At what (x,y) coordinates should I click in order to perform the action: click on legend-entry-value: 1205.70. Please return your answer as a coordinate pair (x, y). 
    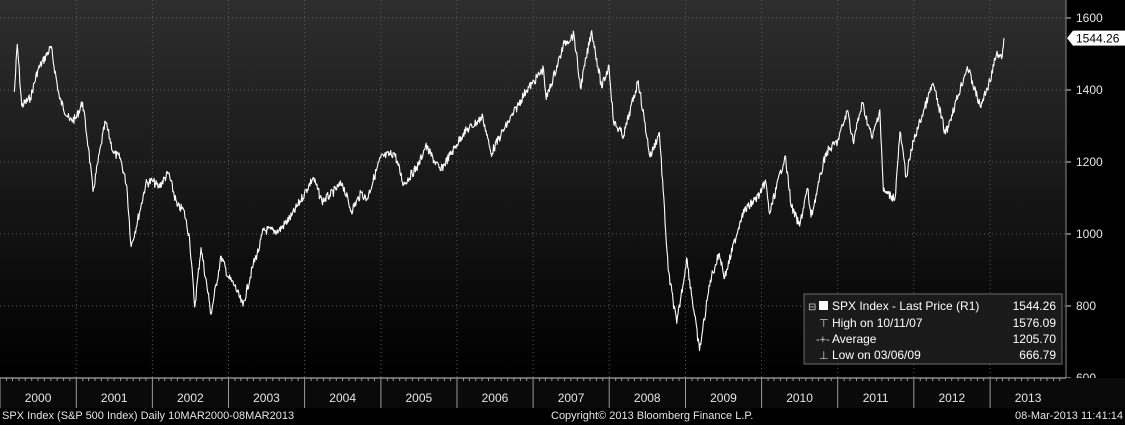
    Looking at the image, I should click on (1035, 339).